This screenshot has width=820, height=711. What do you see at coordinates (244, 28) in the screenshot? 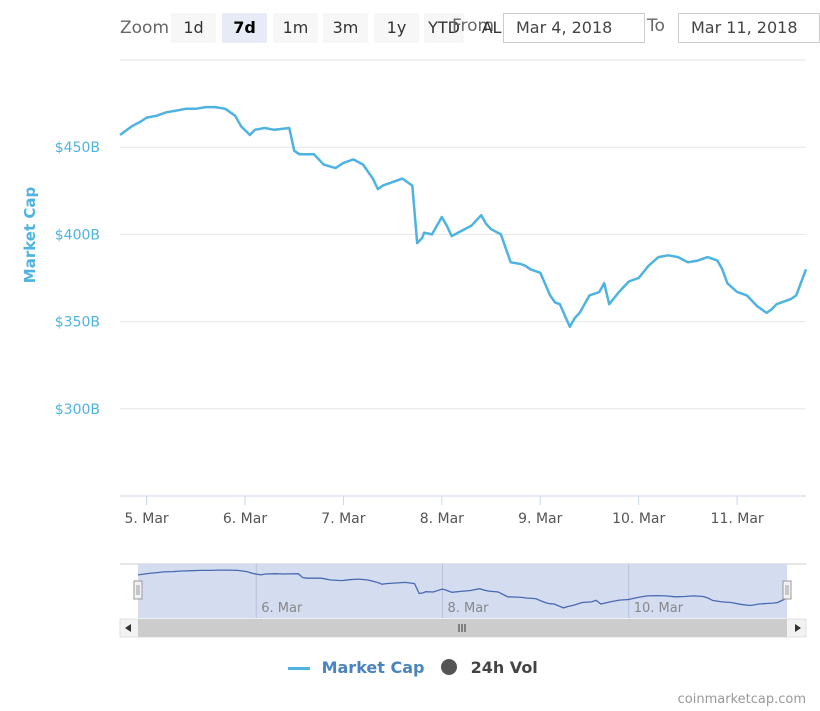
I see `zoom-7d-button: 7d` at bounding box center [244, 28].